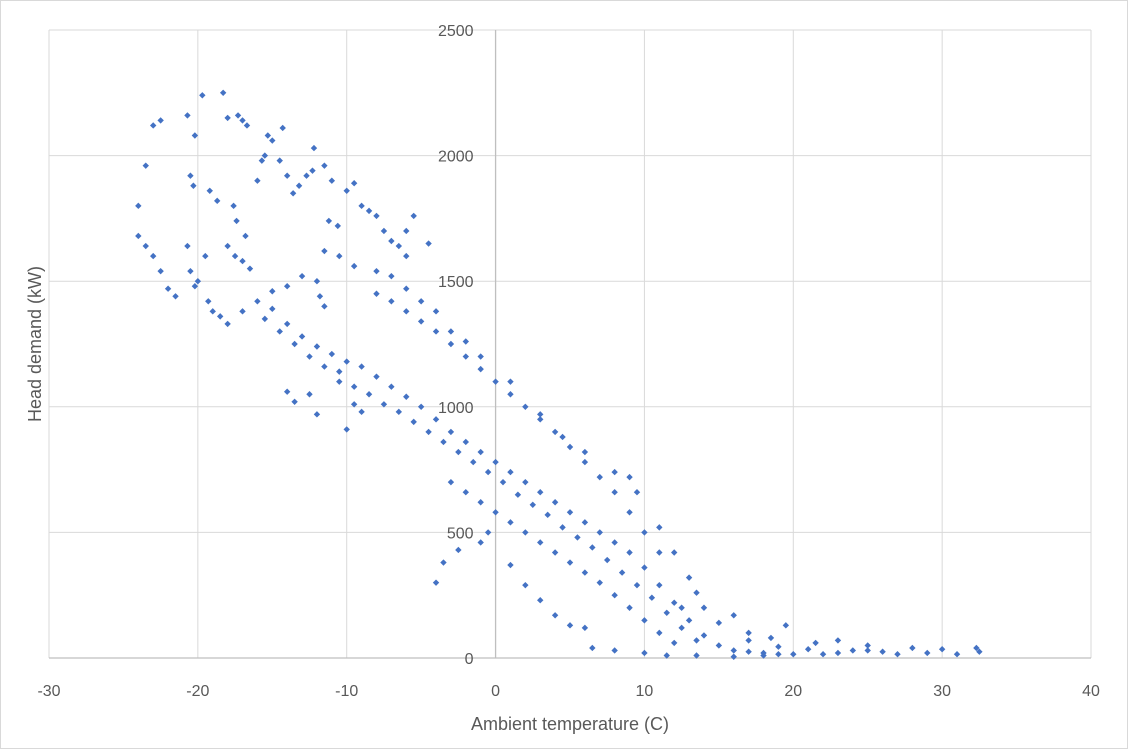  What do you see at coordinates (48, 691) in the screenshot?
I see `x-tick-label: -30` at bounding box center [48, 691].